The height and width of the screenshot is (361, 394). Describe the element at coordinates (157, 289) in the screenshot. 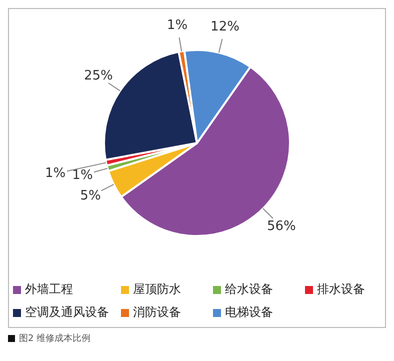

I see `legend-label: 屋顶防水` at that location.